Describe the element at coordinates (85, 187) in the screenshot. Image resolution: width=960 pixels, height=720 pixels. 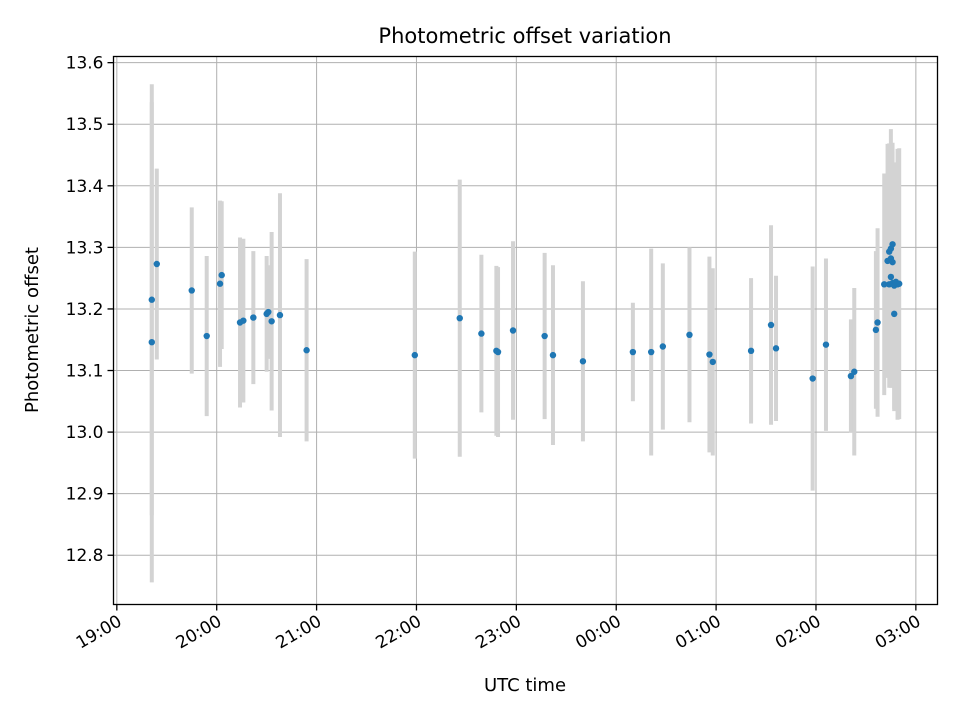
I see `y-tick-label: 13.4` at that location.